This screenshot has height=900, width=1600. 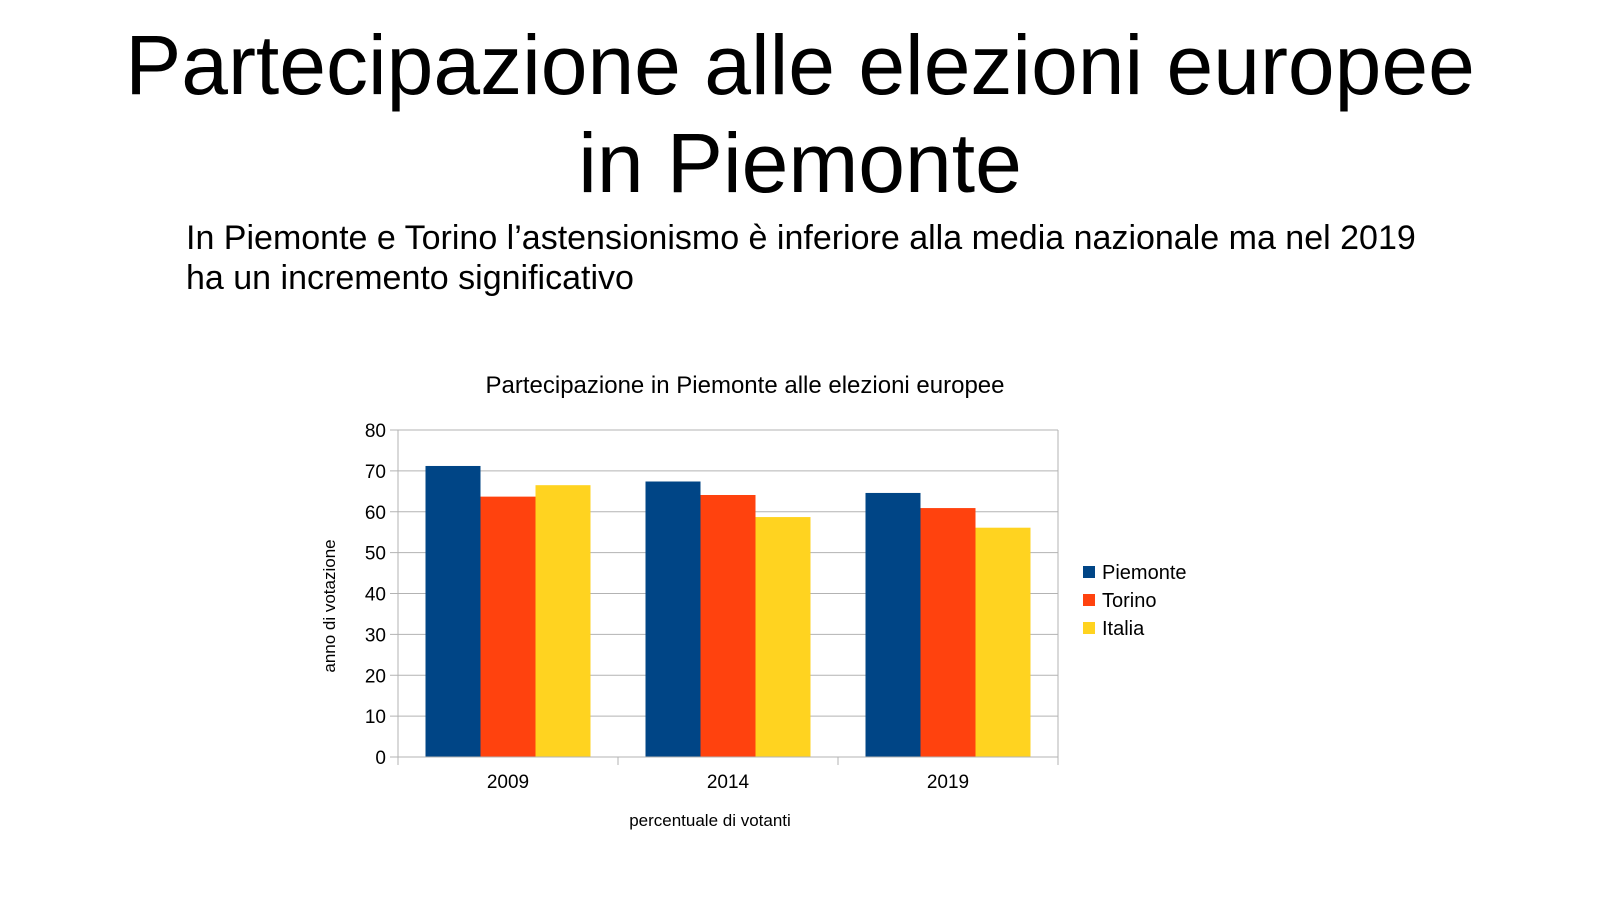 What do you see at coordinates (1089, 600) in the screenshot?
I see `legend-swatch-torino` at bounding box center [1089, 600].